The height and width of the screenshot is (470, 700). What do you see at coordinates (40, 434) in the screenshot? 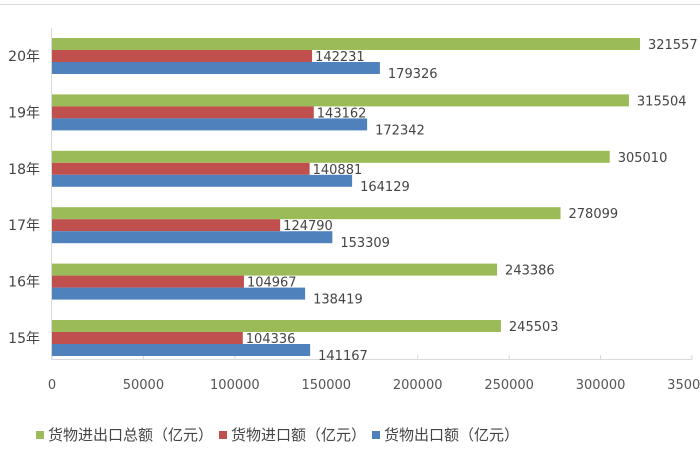
I see `legend-swatch-total` at bounding box center [40, 434].